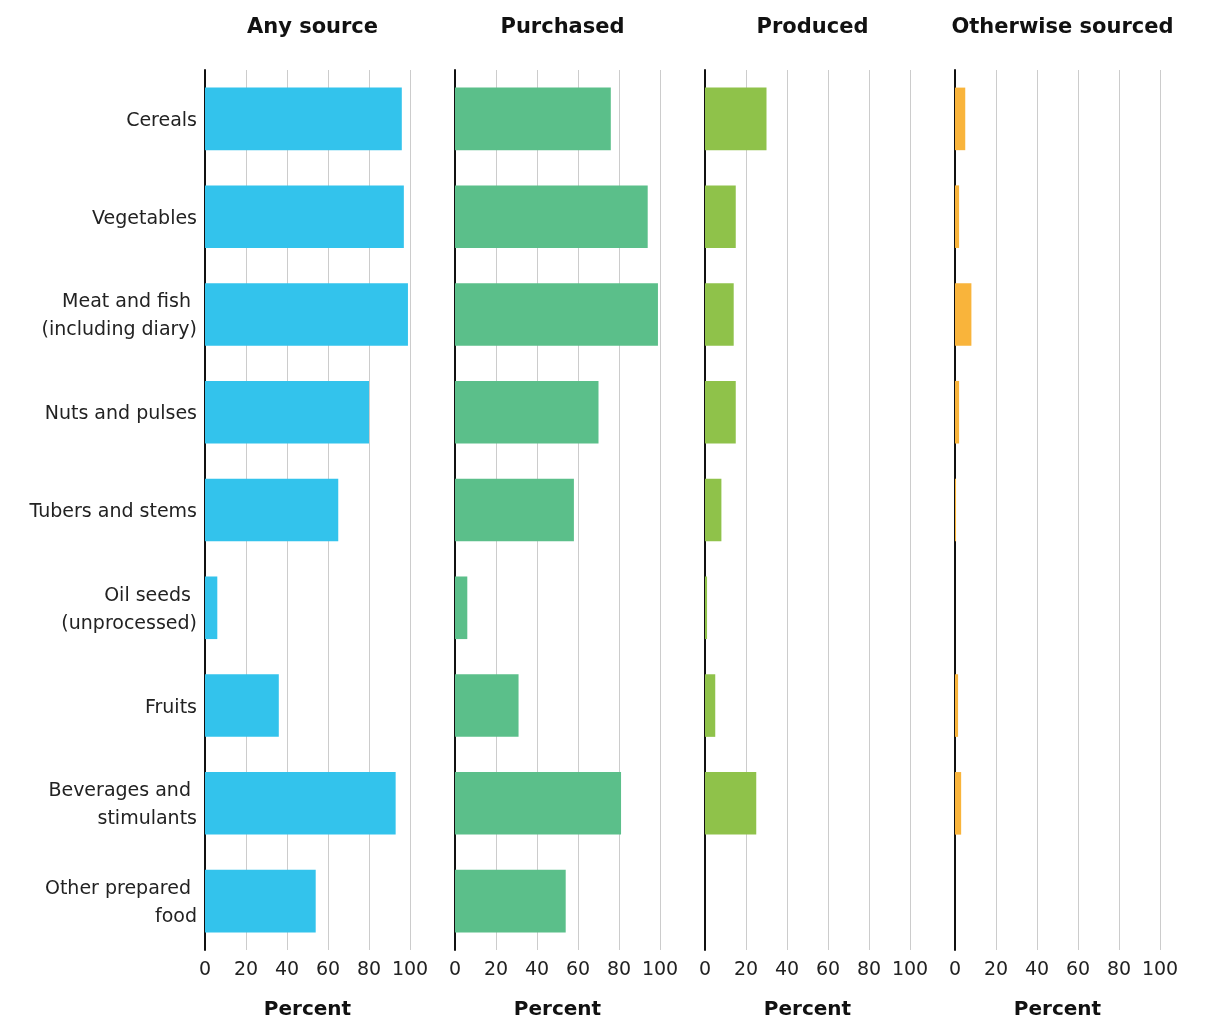 The height and width of the screenshot is (1023, 1208). I want to click on y-tick-label: Beverages and stimulants, so click(122, 803).